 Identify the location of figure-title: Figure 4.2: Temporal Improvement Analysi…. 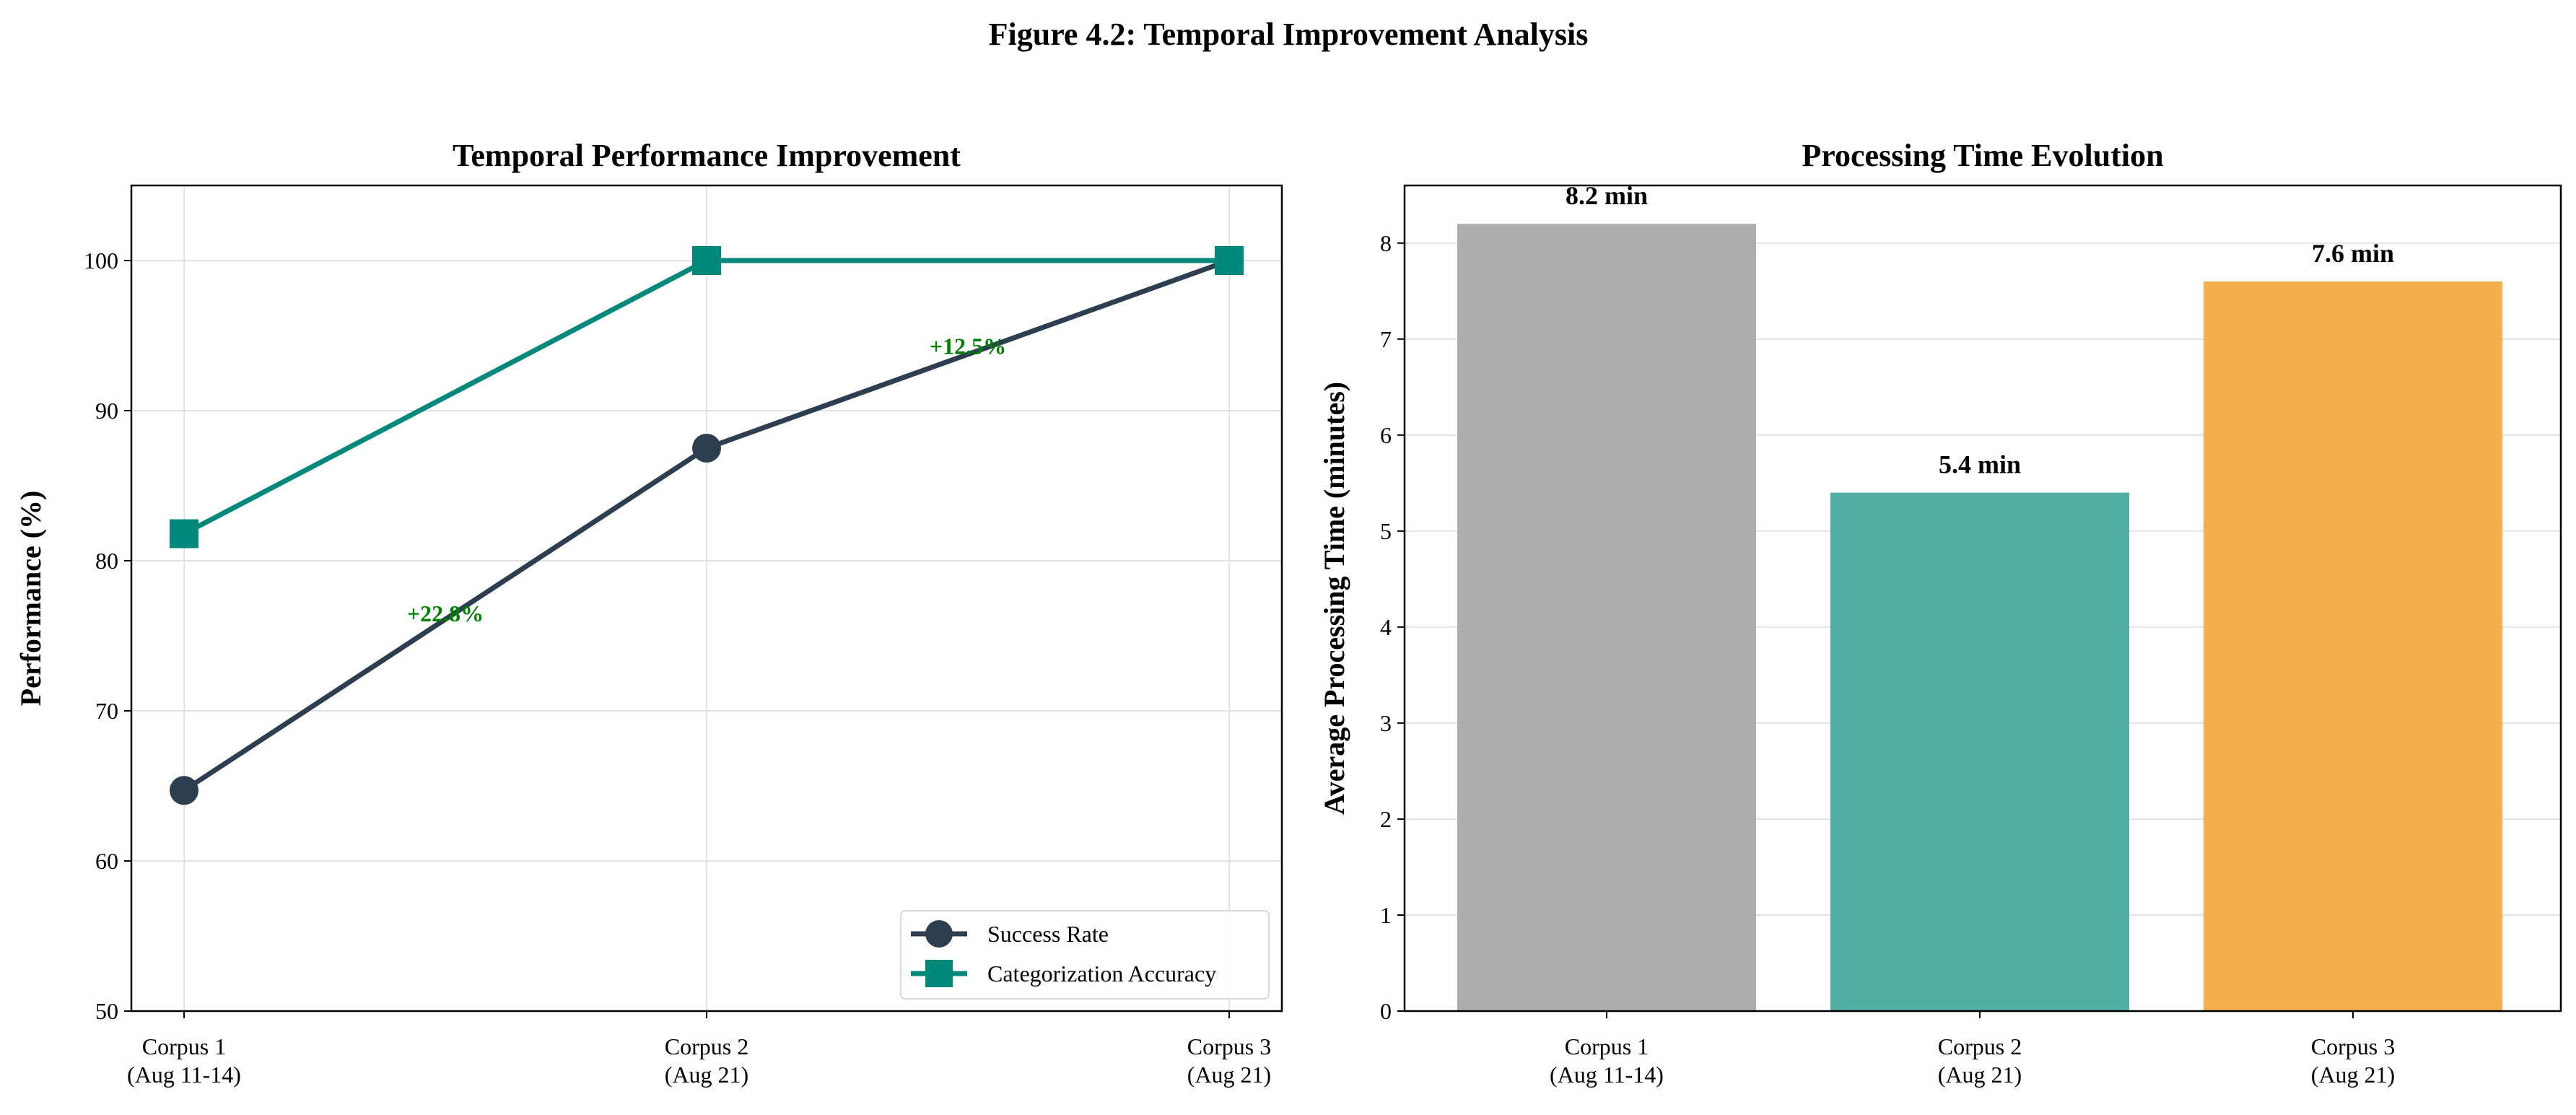
(1289, 34).